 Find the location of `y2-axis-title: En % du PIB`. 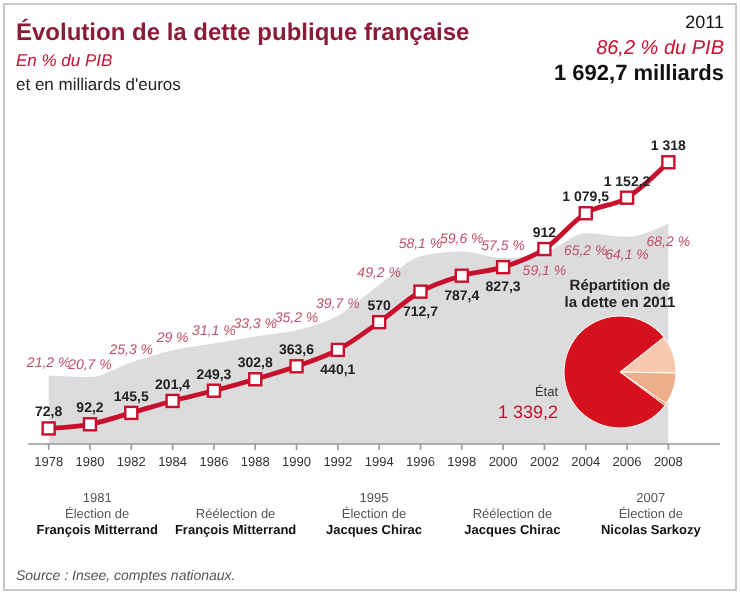

y2-axis-title: En % du PIB is located at coordinates (65, 60).